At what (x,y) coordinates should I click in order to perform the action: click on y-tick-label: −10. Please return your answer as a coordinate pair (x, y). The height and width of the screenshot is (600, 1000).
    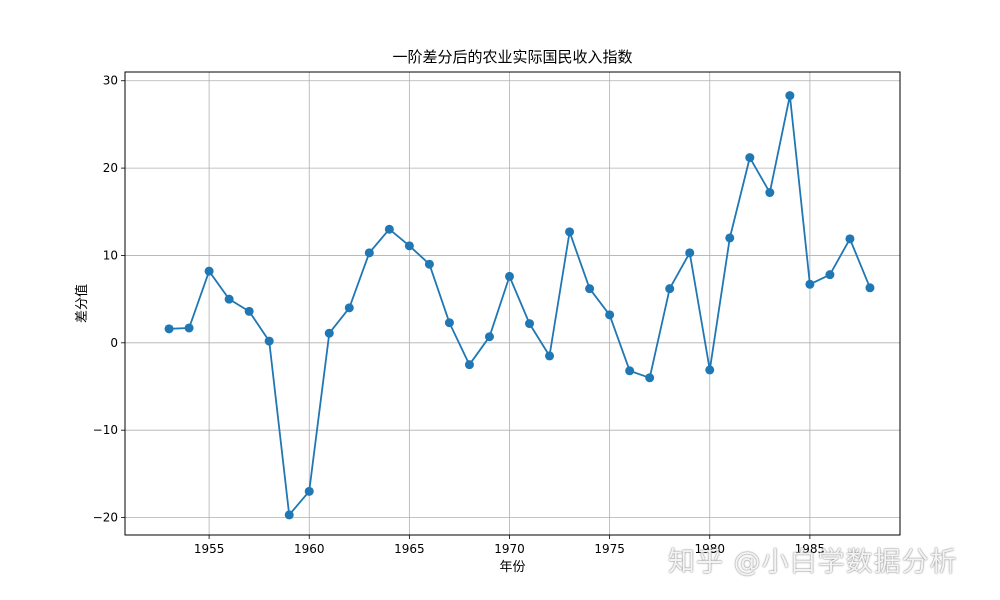
    Looking at the image, I should click on (105, 430).